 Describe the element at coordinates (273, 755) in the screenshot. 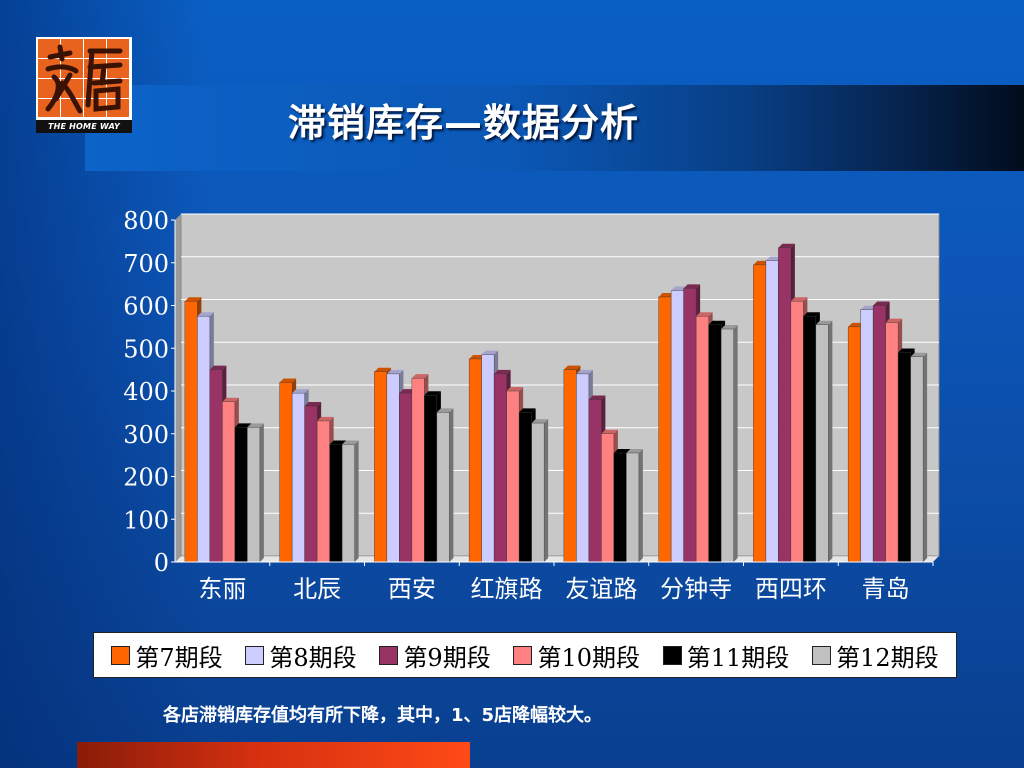

I see `bottom-accent-bar` at that location.